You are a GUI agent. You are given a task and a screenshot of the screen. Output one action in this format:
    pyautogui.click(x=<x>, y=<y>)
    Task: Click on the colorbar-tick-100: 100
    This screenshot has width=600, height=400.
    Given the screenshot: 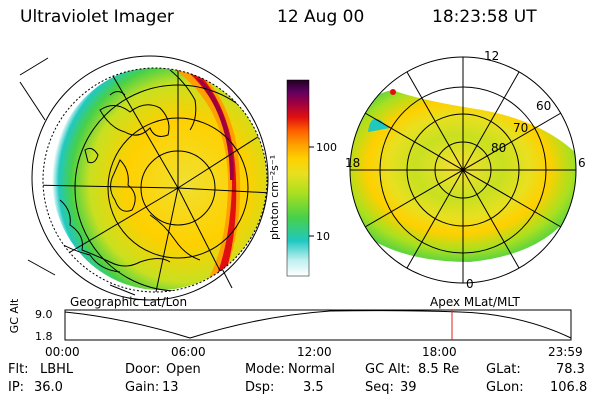 What is the action you would take?
    pyautogui.click(x=326, y=147)
    